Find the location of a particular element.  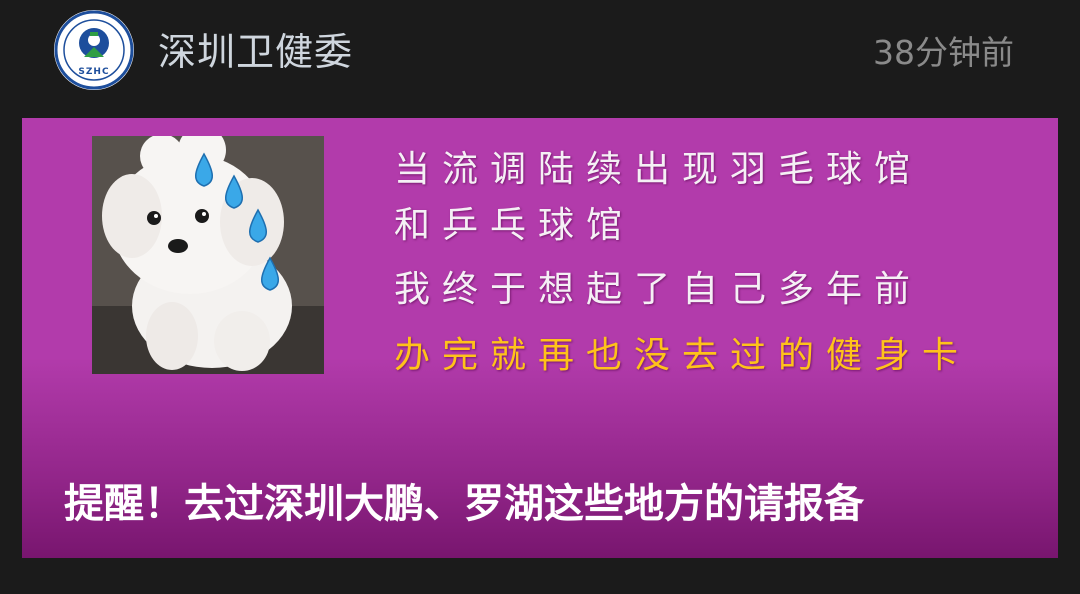

meme-line: 我终于想起了自己多年前 is located at coordinates (658, 289).